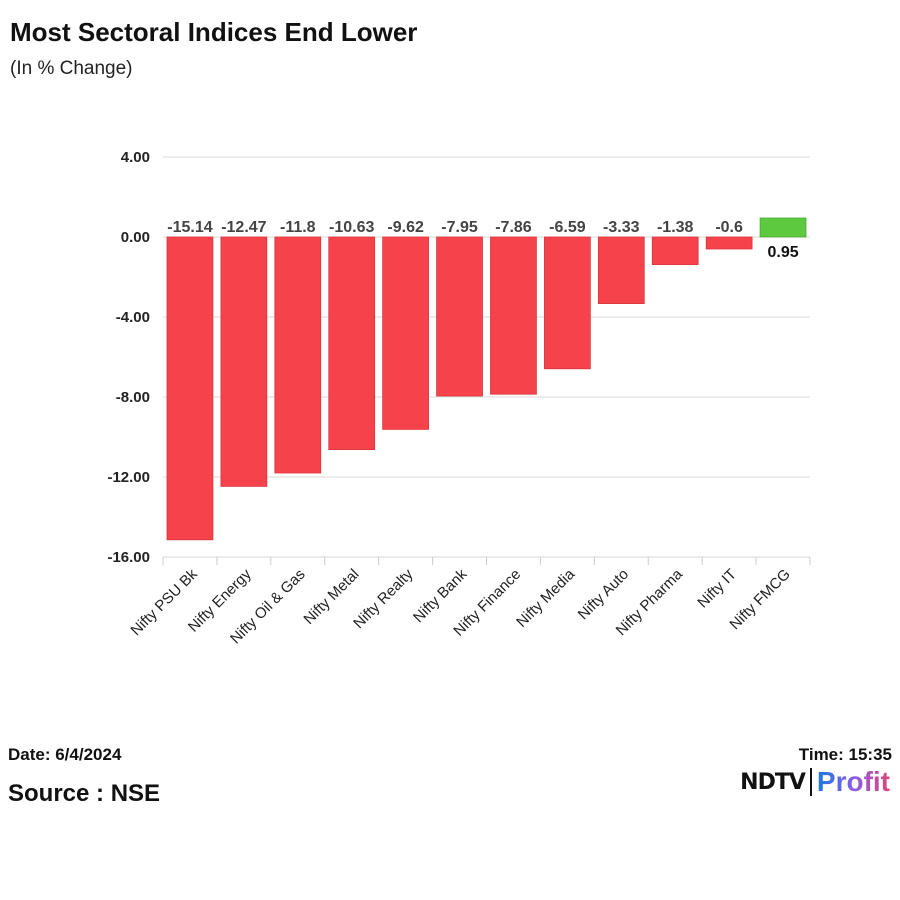  Describe the element at coordinates (717, 589) in the screenshot. I see `x-tick-label: Nifty IT` at that location.